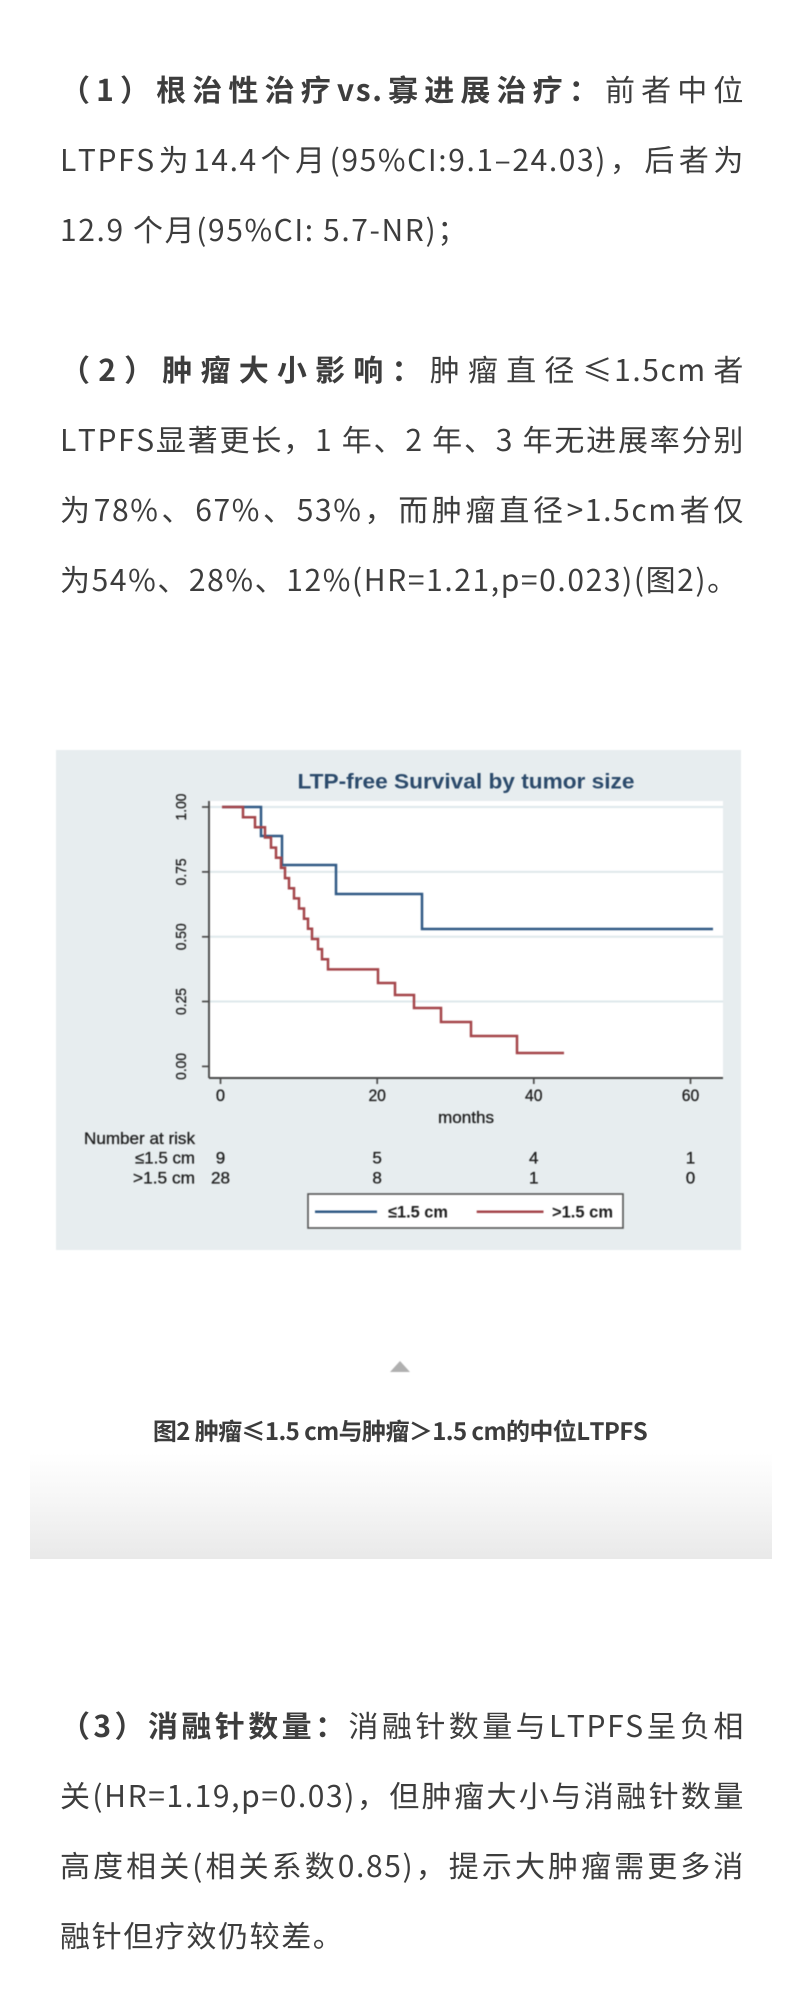  What do you see at coordinates (466, 782) in the screenshot?
I see `svg-text:LTP-free Survival by tumor siz: LTP-free Survival by tumor size` at bounding box center [466, 782].